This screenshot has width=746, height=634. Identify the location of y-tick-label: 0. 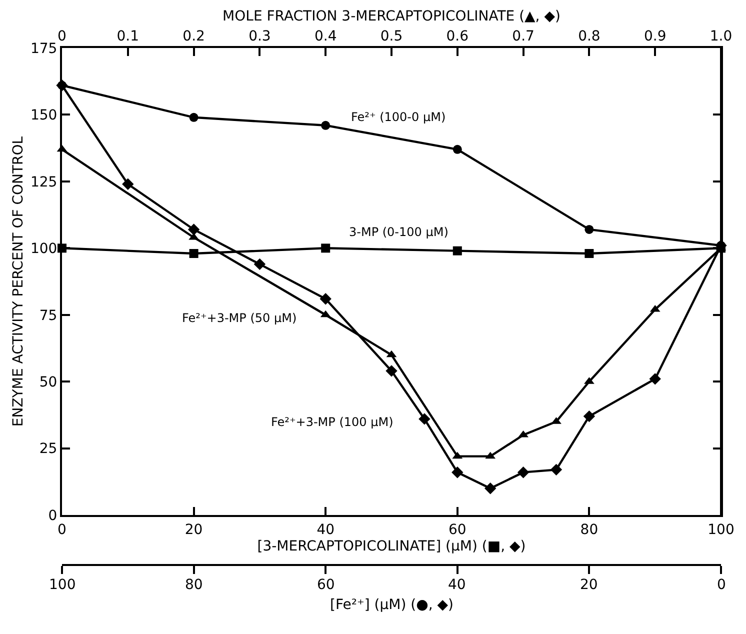
(53, 516).